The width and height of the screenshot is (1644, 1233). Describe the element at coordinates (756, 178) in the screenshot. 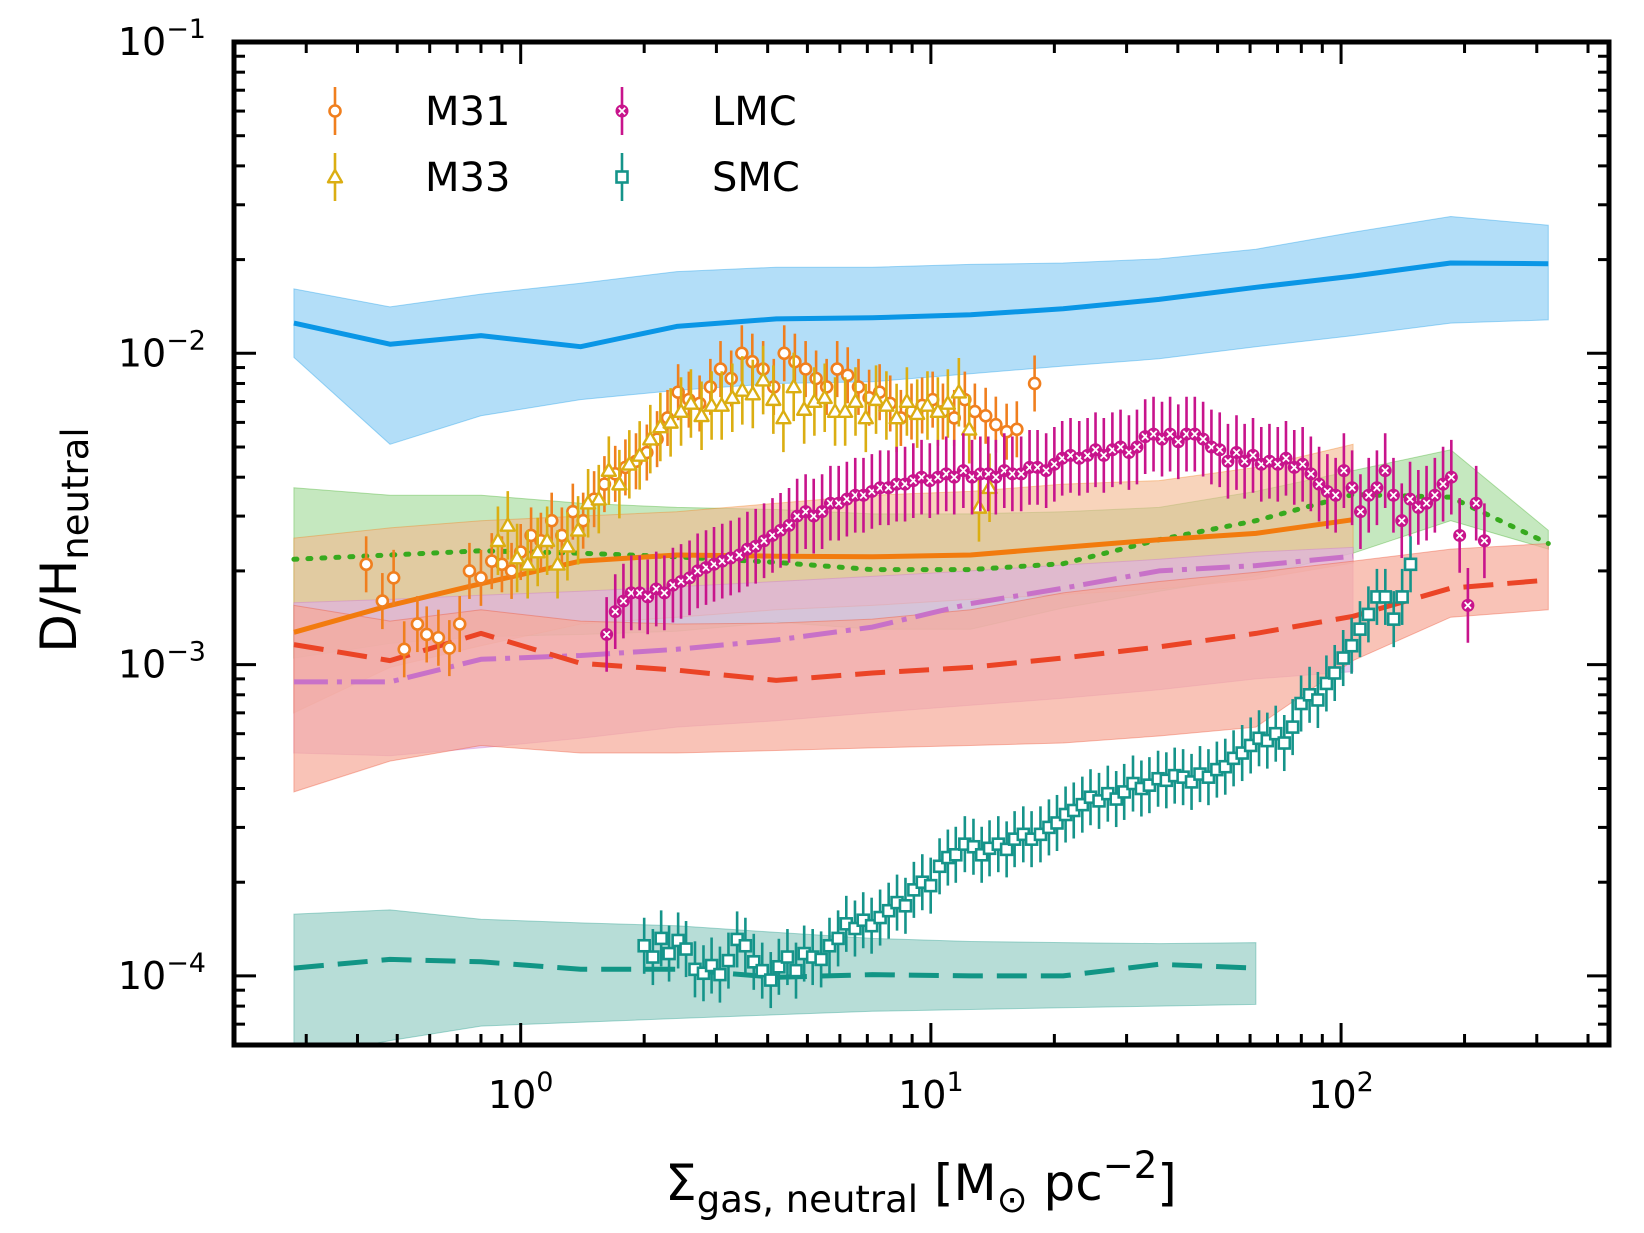

I see `legend-label: SMC` at that location.